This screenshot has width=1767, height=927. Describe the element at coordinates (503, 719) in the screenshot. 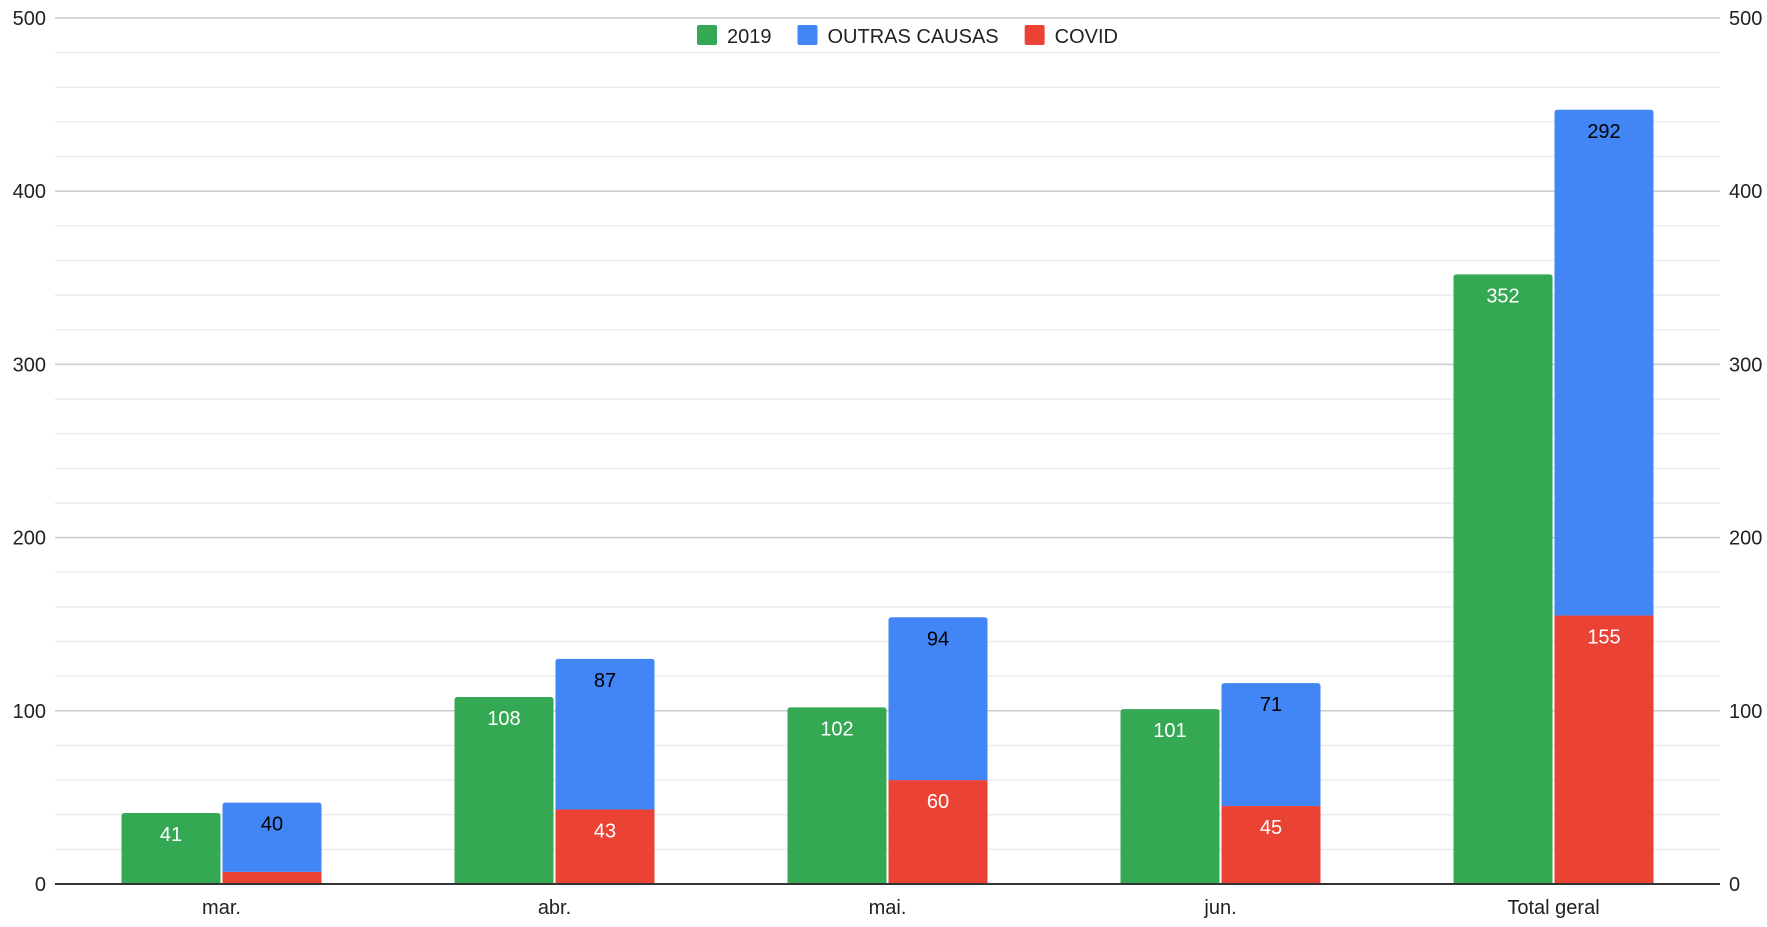

I see `data-label-2019: 108` at that location.